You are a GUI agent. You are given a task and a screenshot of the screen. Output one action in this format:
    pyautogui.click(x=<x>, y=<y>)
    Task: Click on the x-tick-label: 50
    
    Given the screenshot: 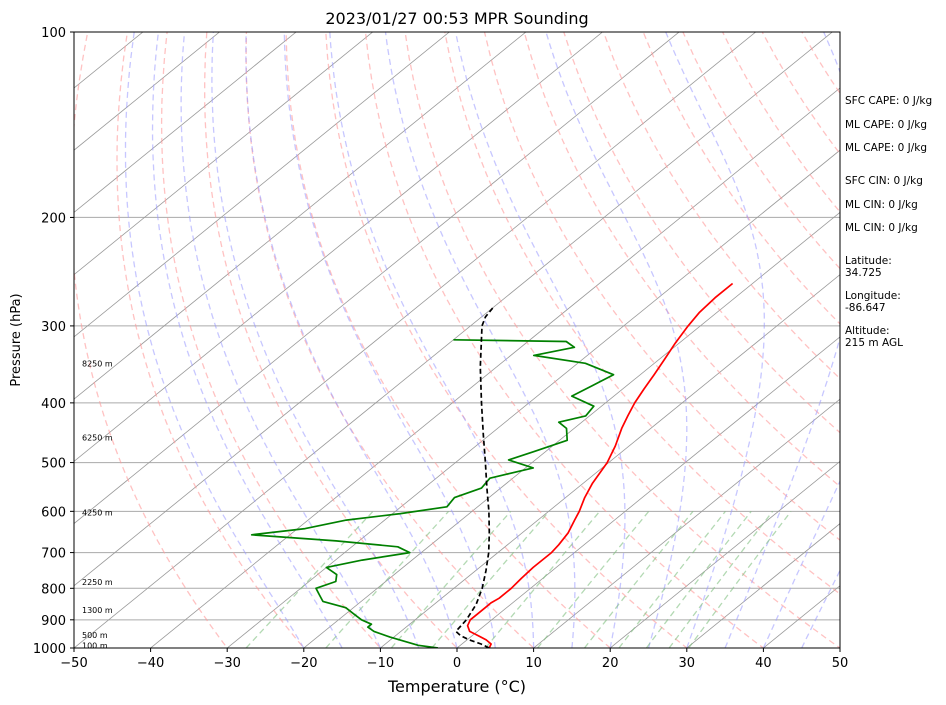 What is the action you would take?
    pyautogui.click(x=840, y=663)
    